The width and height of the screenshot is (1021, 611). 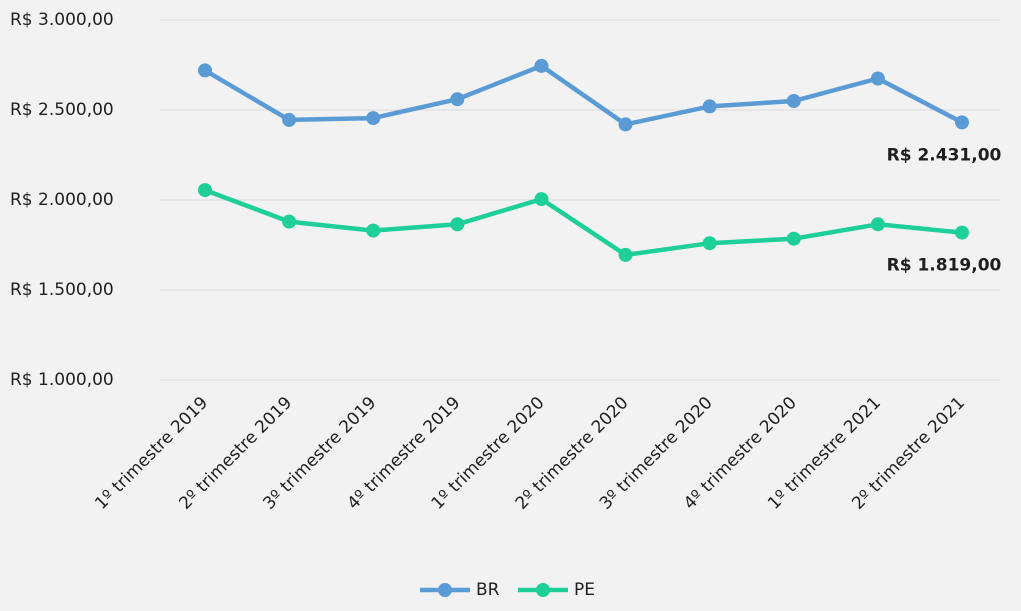 I want to click on data-label: R$ 2.431,00, so click(x=944, y=155).